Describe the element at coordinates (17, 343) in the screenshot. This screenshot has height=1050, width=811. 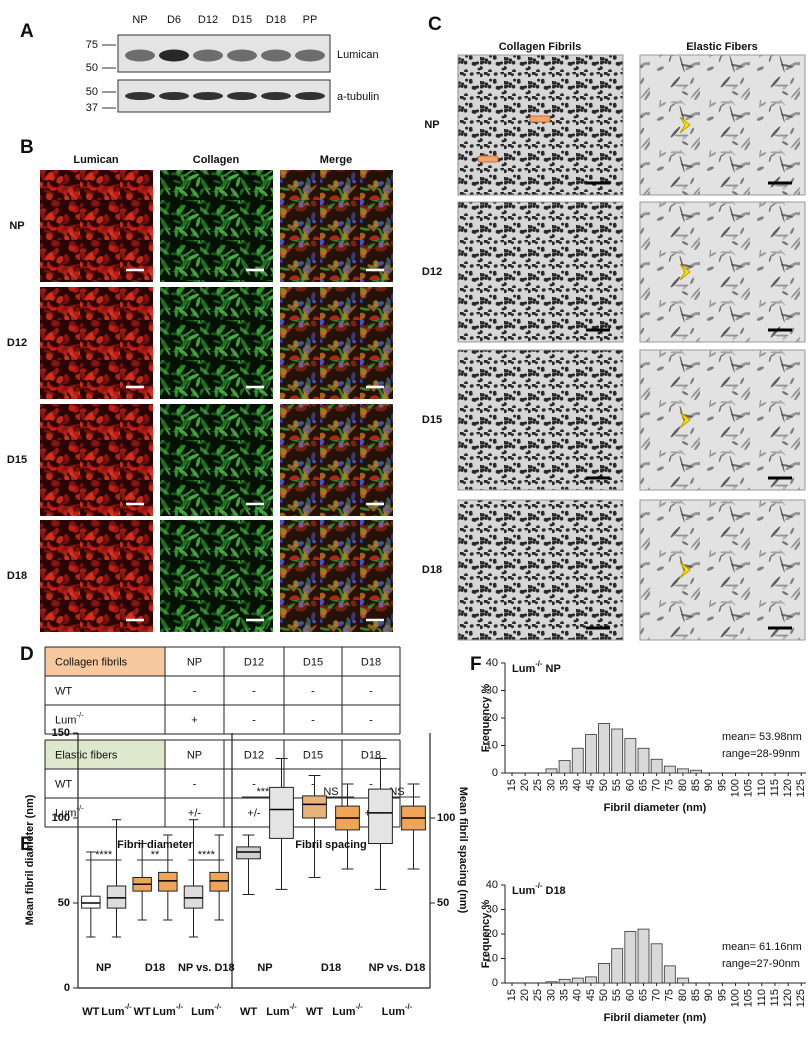
I see `row-label: D12` at that location.